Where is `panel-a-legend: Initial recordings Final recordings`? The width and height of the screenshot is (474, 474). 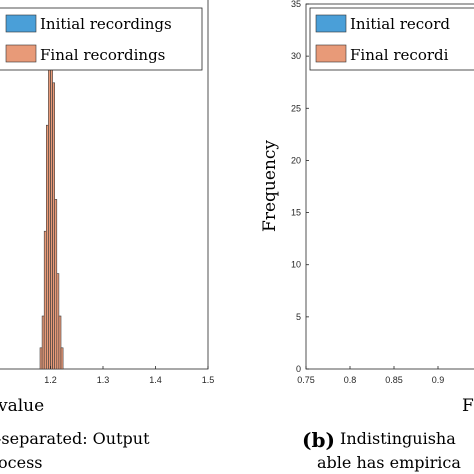
panel-a-legend: Initial recordings Final recordings is located at coordinates (101, 39).